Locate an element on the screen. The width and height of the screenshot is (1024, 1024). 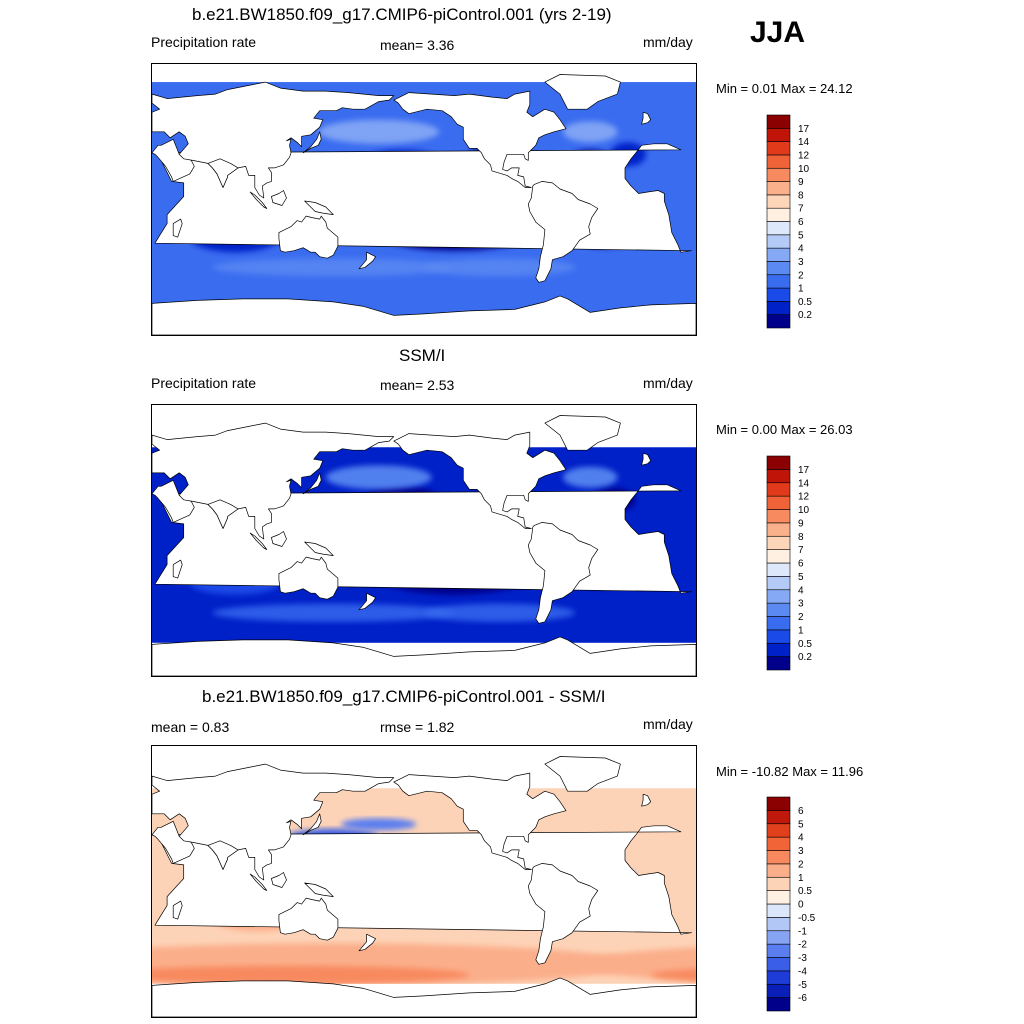
panel-2-coastlines is located at coordinates (424, 545).